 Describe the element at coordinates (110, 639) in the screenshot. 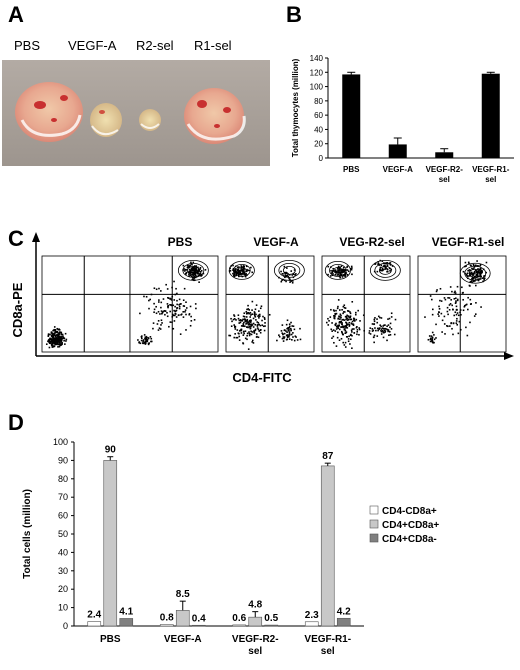

I see `x-tick-label-d: PBS` at that location.